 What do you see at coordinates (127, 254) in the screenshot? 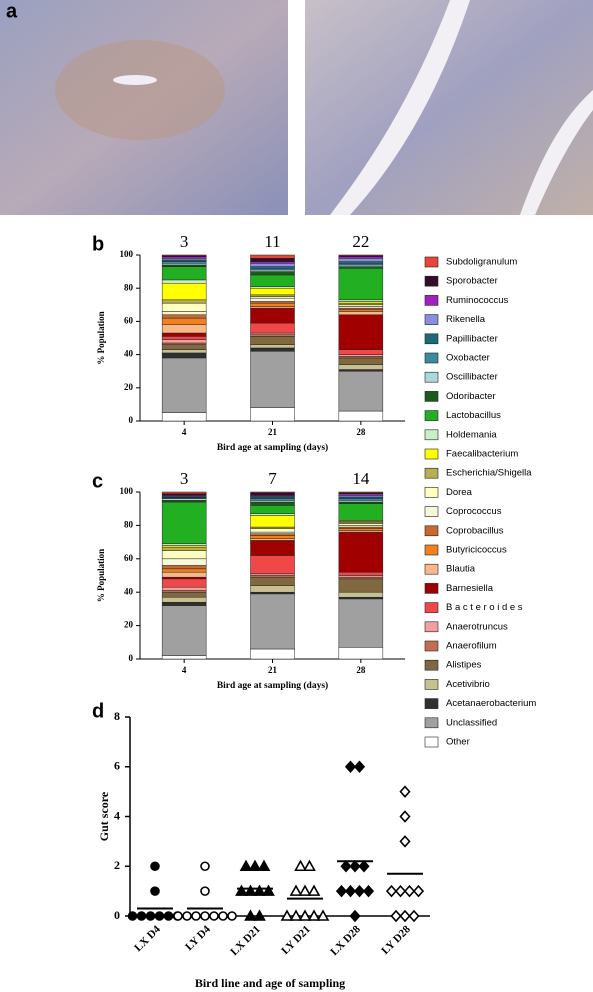
I see `y-tick-label: 100` at bounding box center [127, 254].